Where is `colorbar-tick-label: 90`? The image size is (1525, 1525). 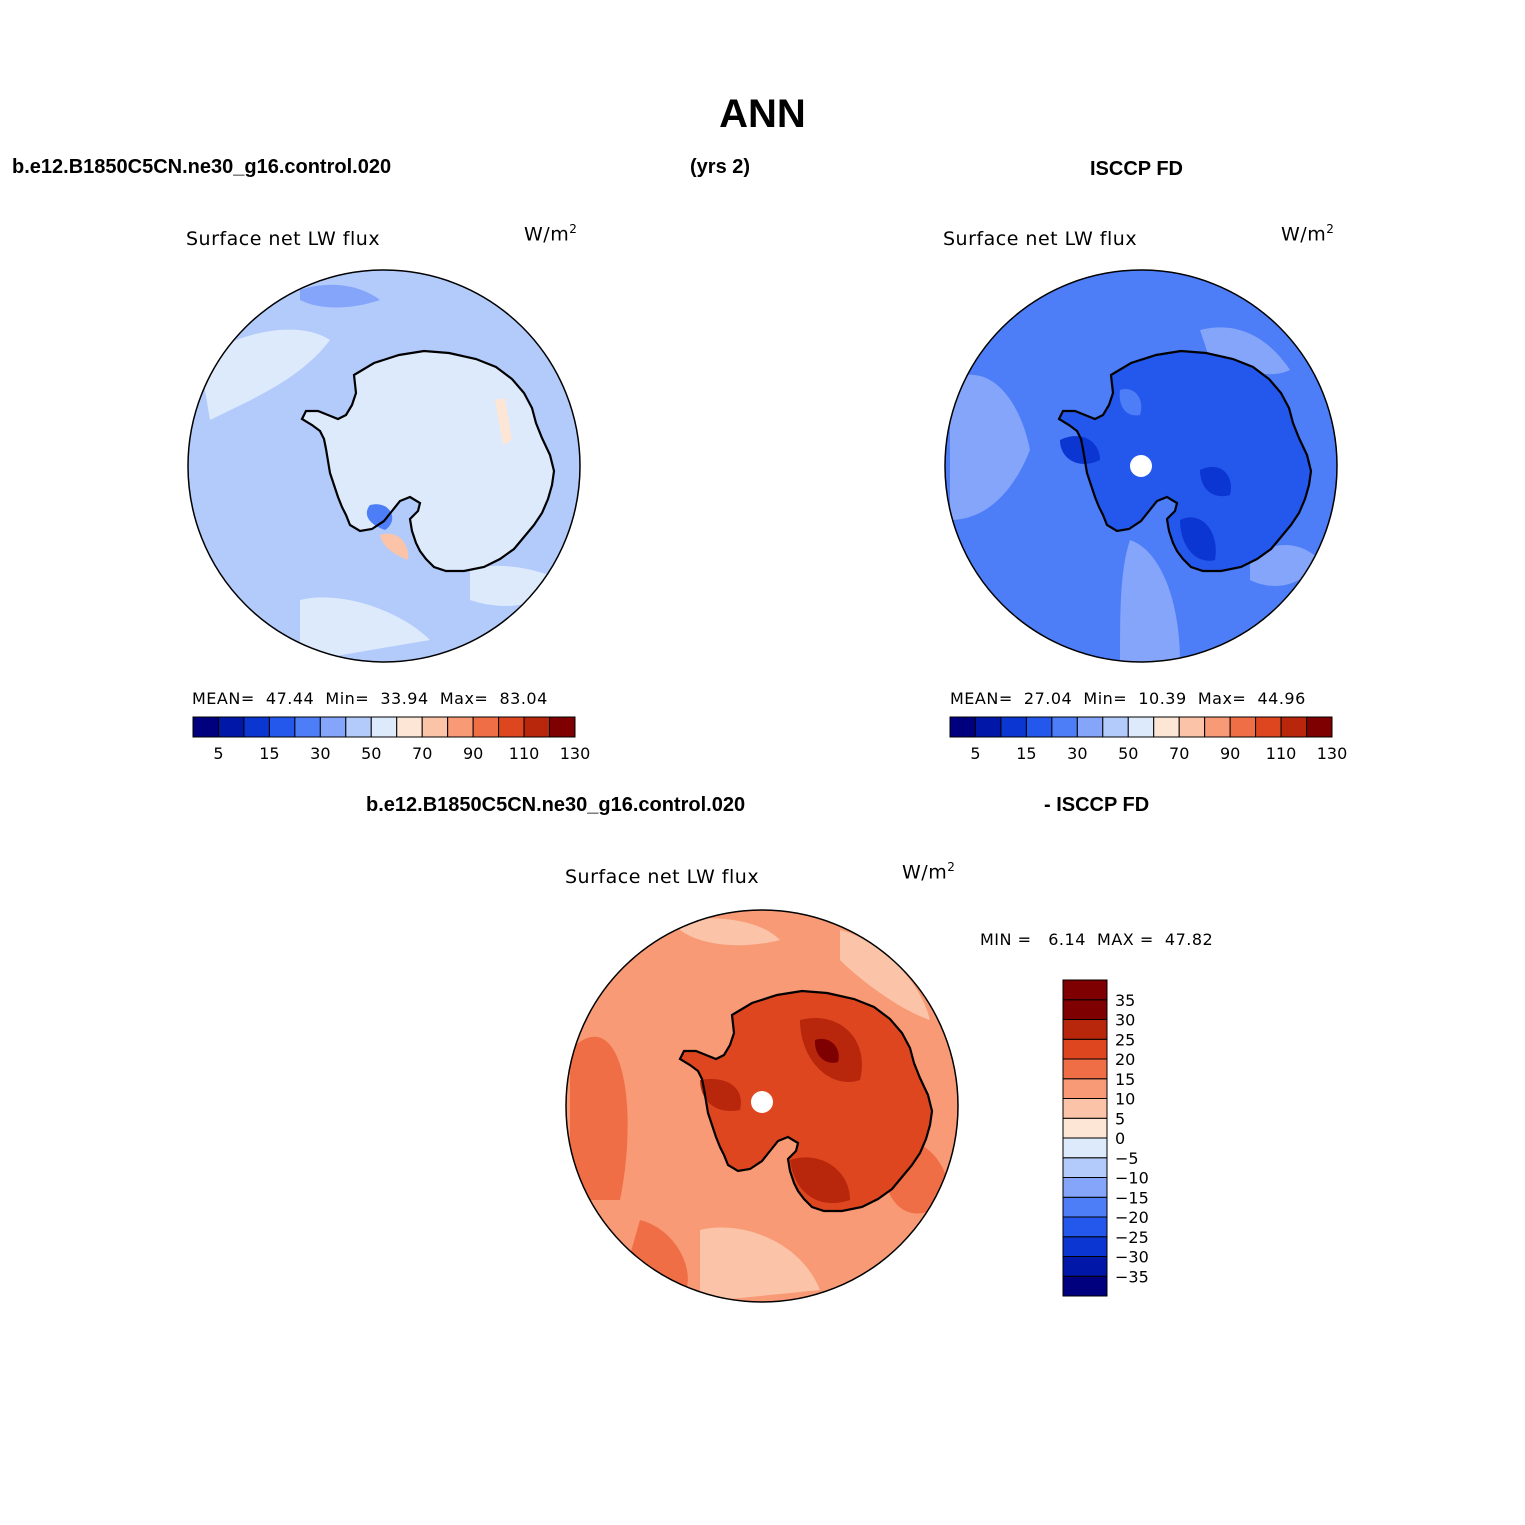
colorbar-tick-label: 90 is located at coordinates (473, 753).